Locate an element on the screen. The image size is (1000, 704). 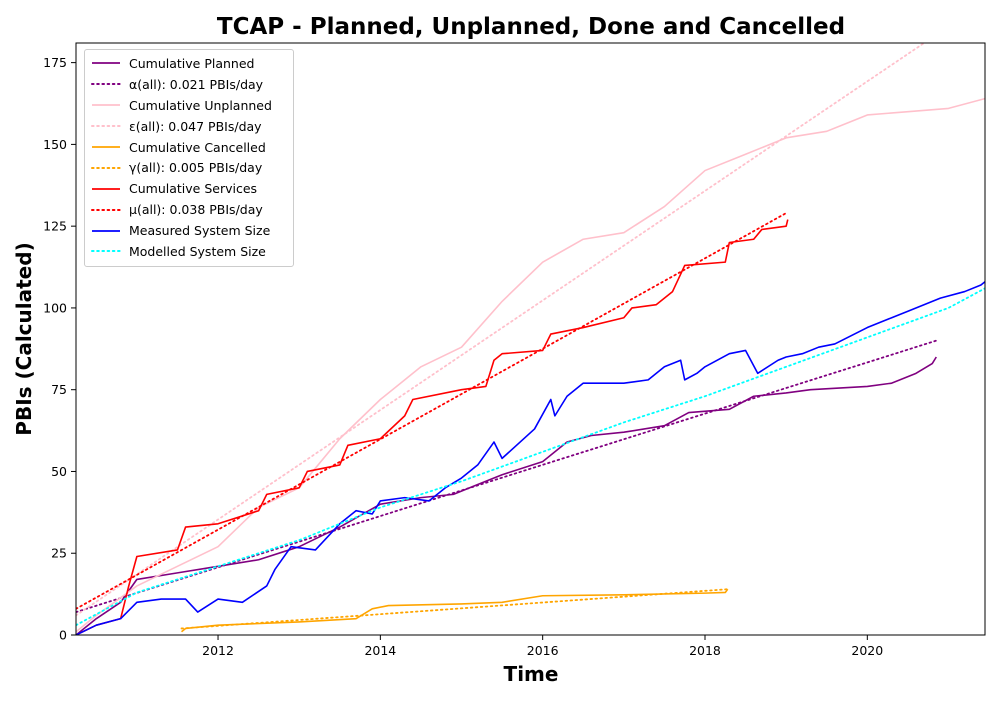
legend-label: Measured System Size is located at coordinates (200, 231).